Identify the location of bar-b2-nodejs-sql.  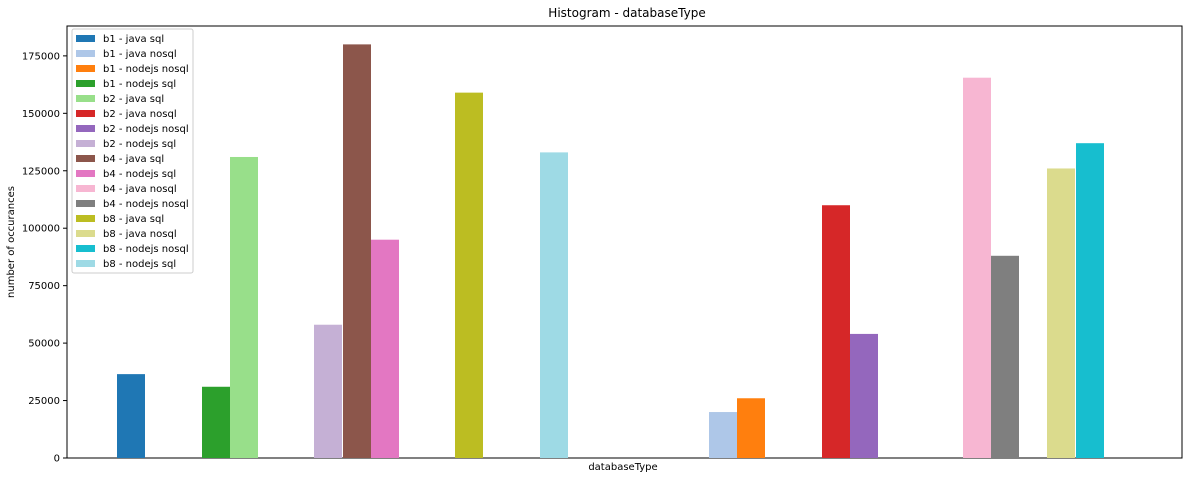
(328, 391).